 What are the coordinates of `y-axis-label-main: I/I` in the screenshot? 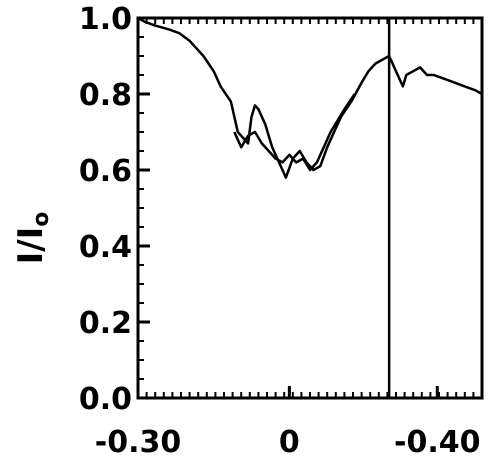 It's located at (31, 246).